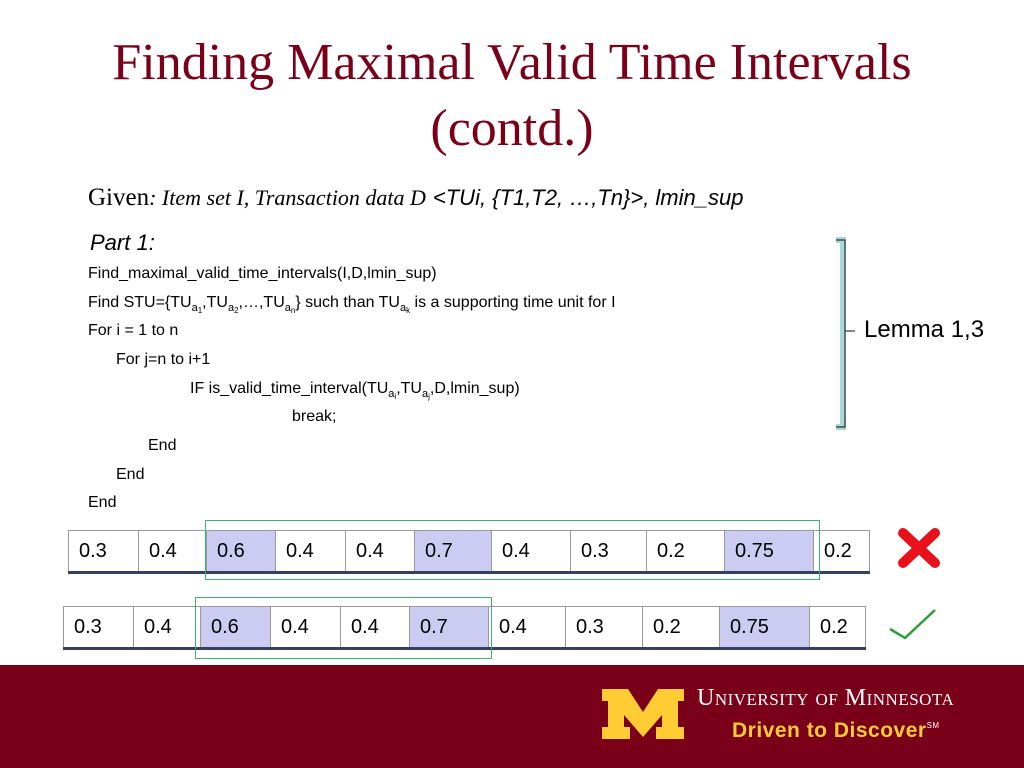  I want to click on subscript: aj, so click(425, 394).